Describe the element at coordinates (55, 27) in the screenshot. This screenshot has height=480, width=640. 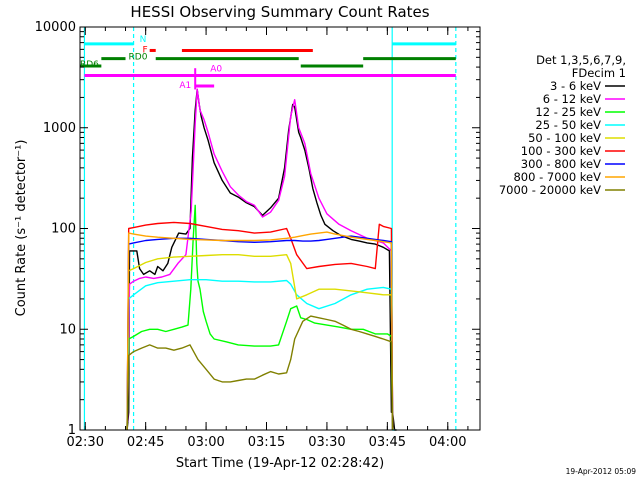
I see `y-tick-label: 10000` at that location.